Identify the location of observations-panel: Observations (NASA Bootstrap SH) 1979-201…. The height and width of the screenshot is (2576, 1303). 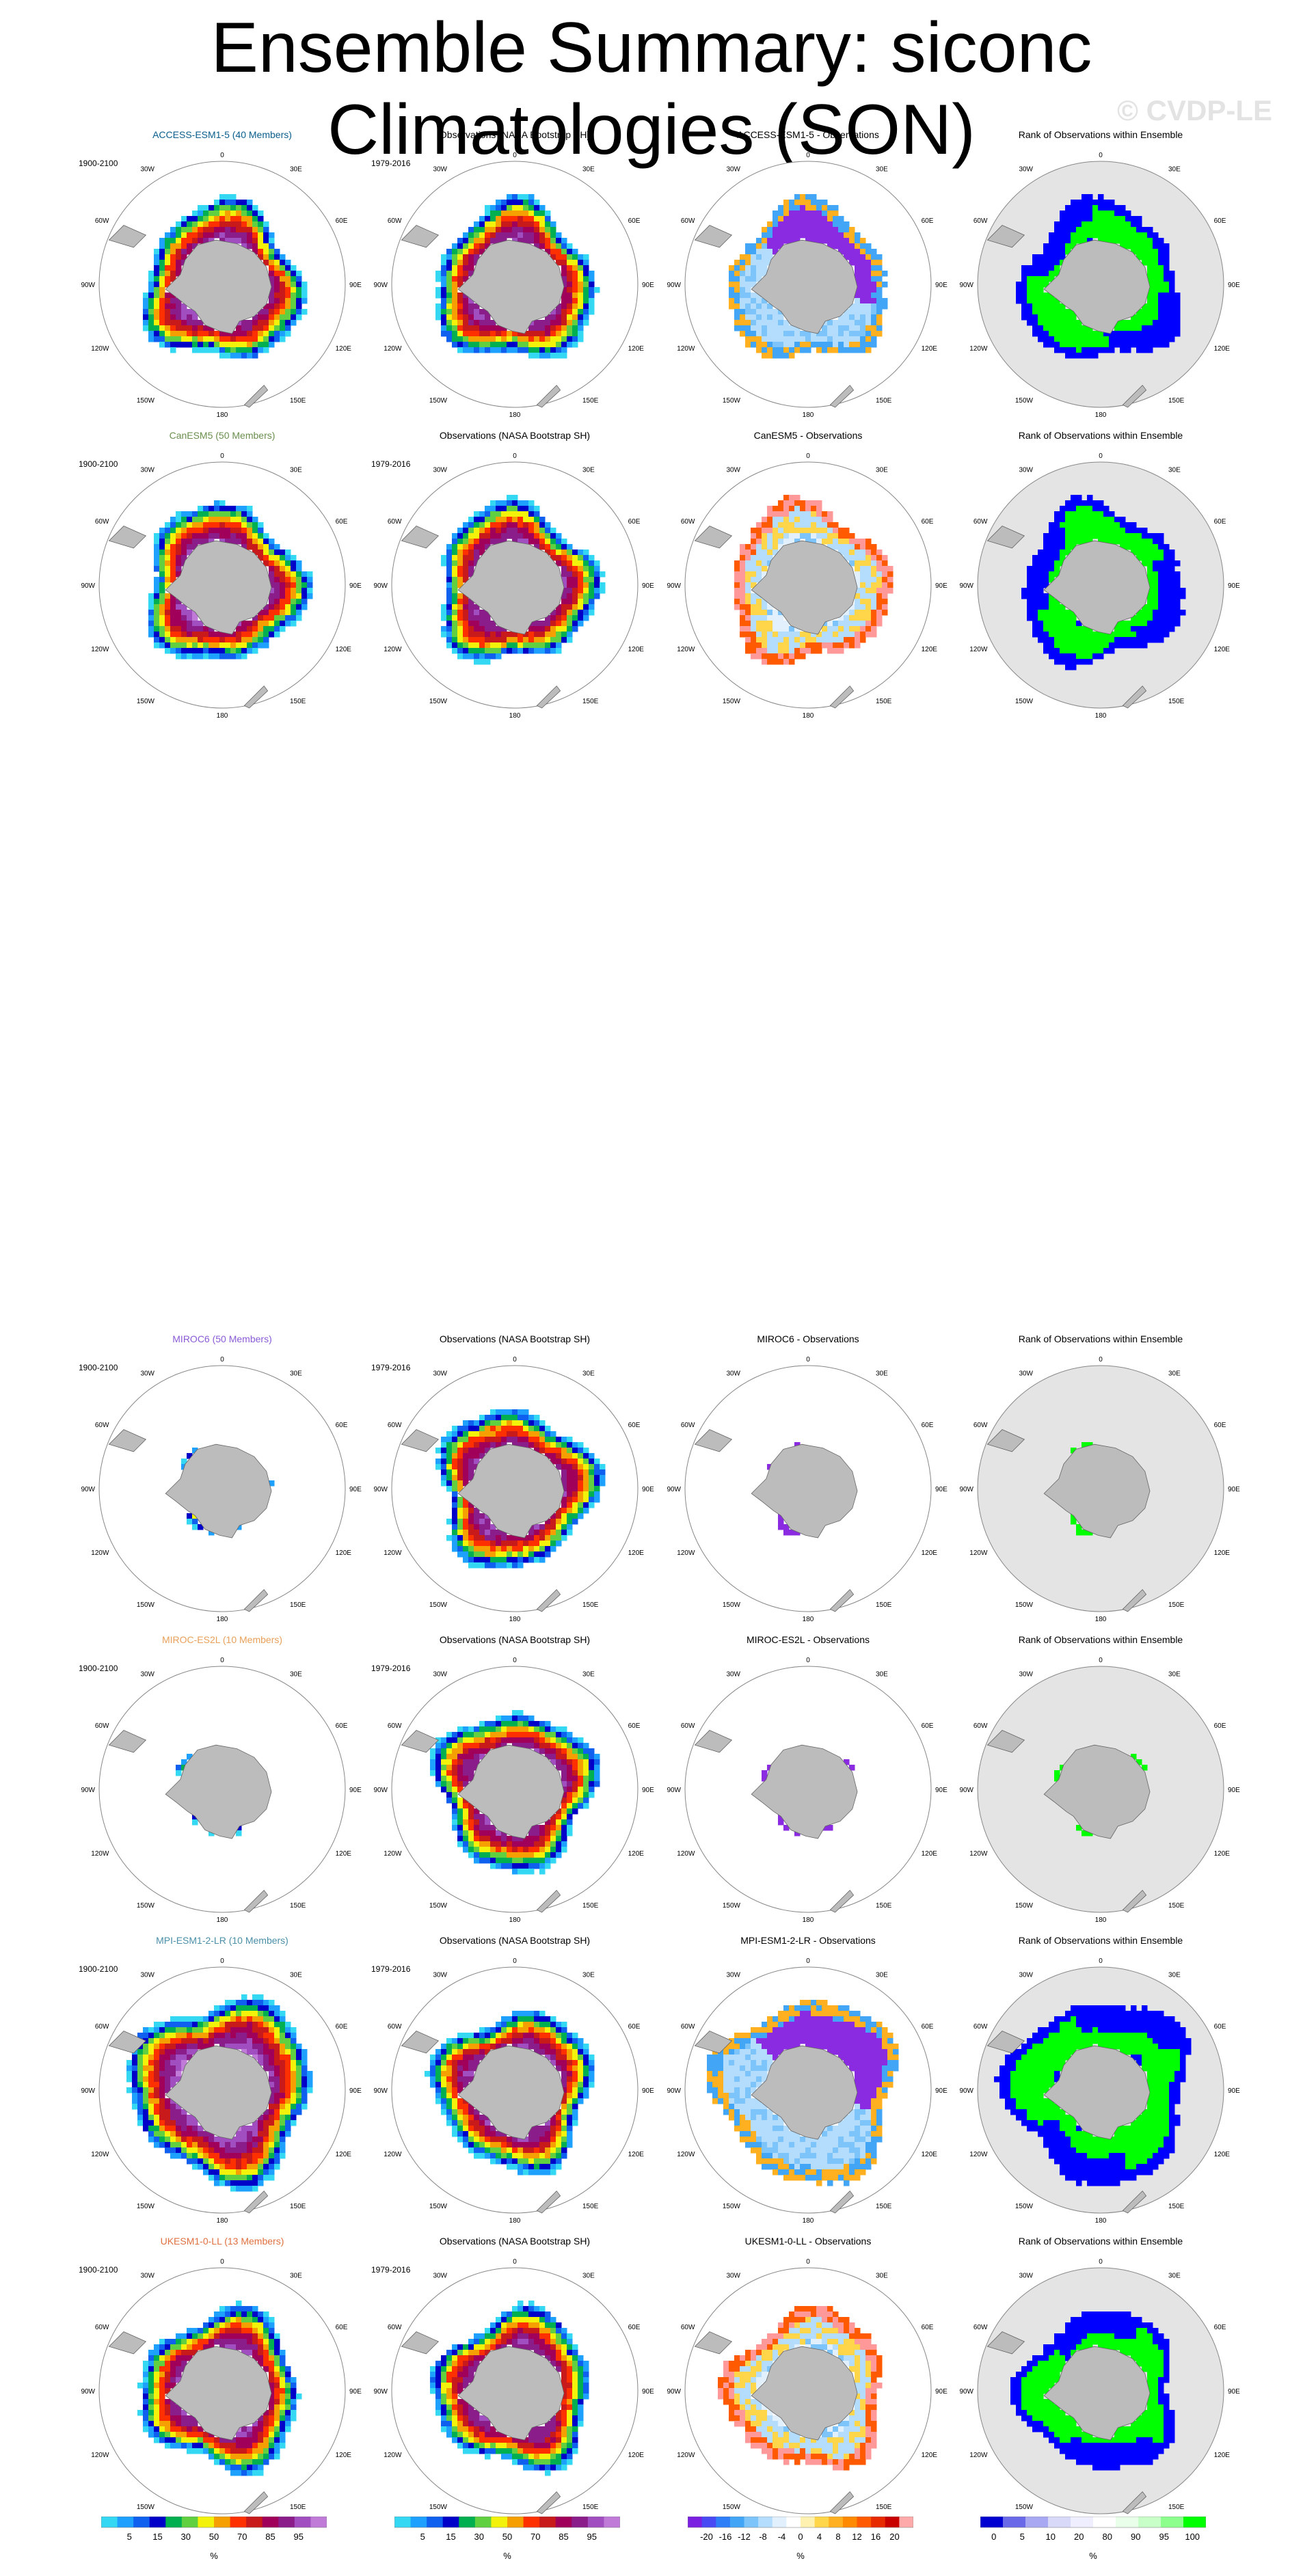
(515, 1483).